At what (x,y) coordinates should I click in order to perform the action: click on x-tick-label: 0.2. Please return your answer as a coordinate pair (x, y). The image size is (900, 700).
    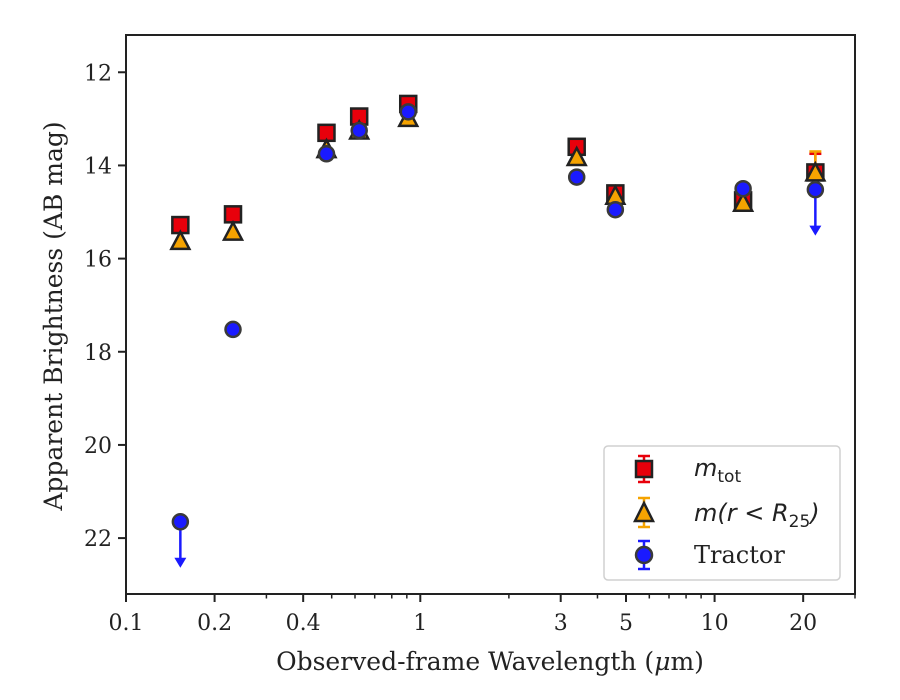
    Looking at the image, I should click on (214, 623).